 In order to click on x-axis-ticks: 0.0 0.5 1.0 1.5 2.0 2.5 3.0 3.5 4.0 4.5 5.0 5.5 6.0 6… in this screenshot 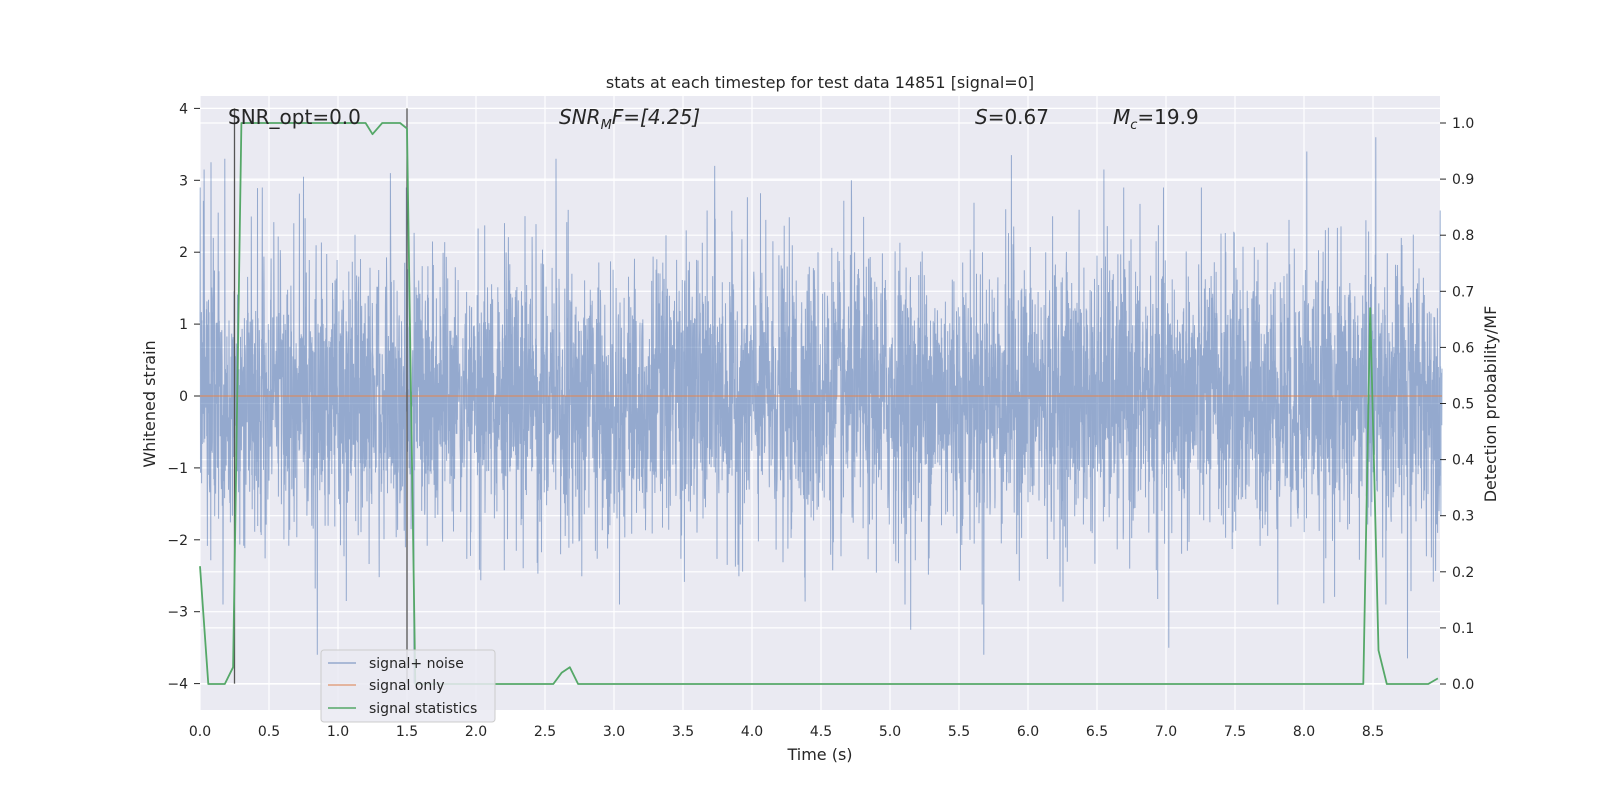, I will do `click(786, 732)`.